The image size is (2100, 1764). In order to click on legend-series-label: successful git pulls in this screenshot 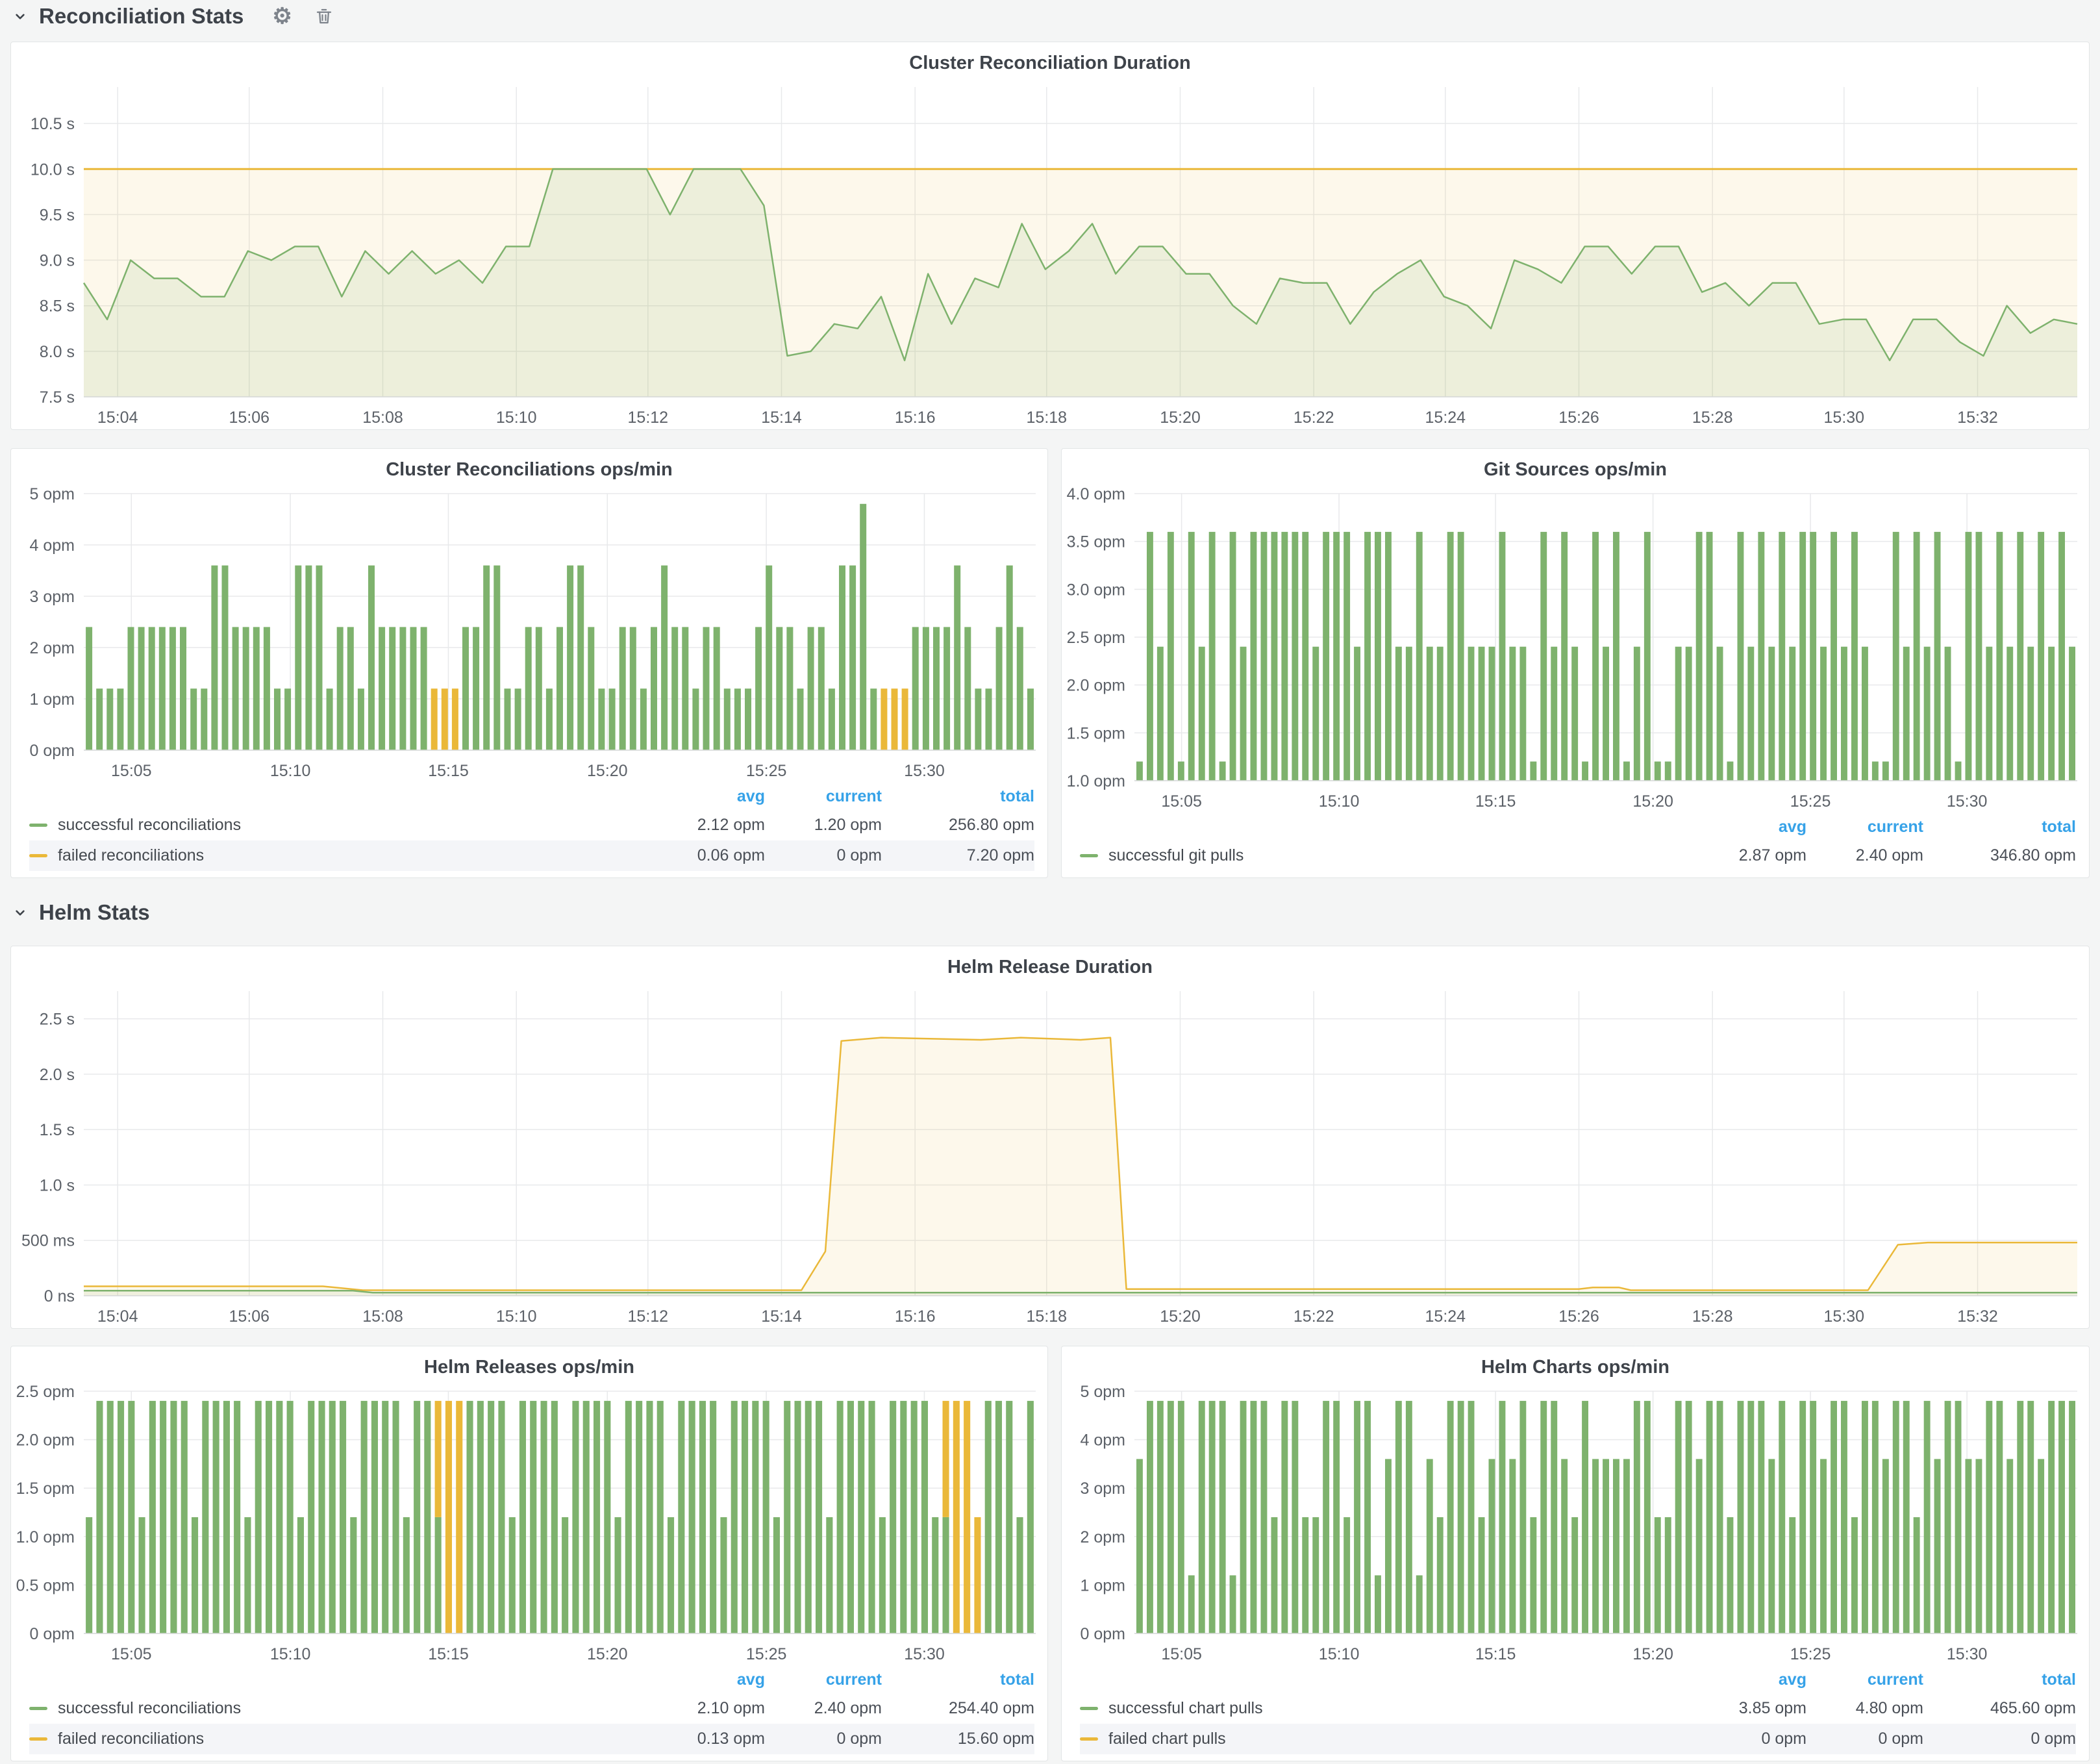, I will do `click(1385, 856)`.